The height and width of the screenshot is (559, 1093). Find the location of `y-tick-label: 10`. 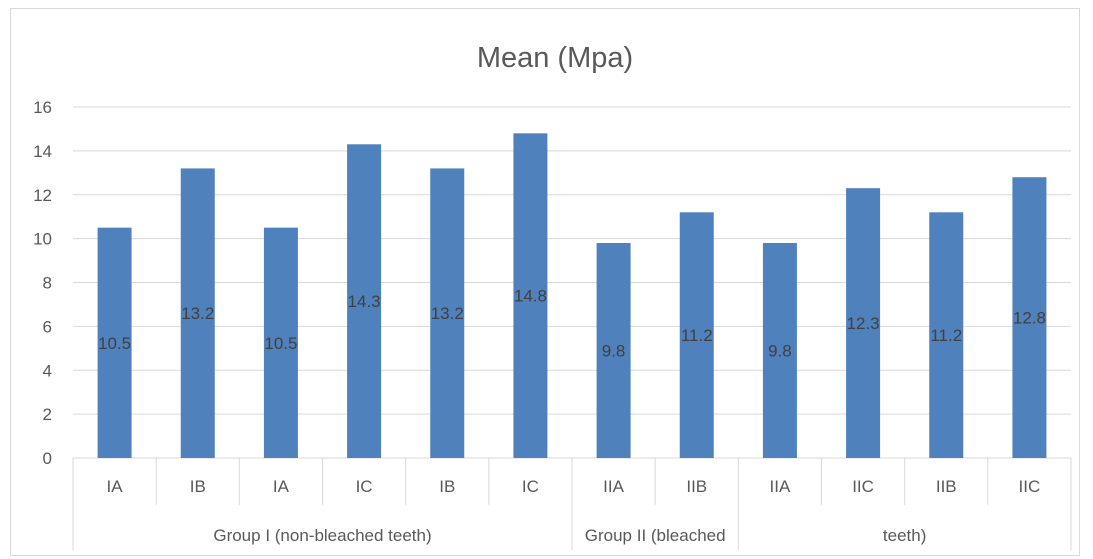

y-tick-label: 10 is located at coordinates (42, 239).